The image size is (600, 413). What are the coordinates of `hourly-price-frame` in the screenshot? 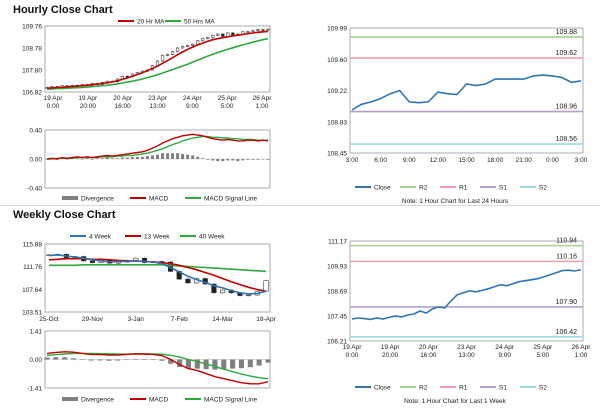 It's located at (157, 59).